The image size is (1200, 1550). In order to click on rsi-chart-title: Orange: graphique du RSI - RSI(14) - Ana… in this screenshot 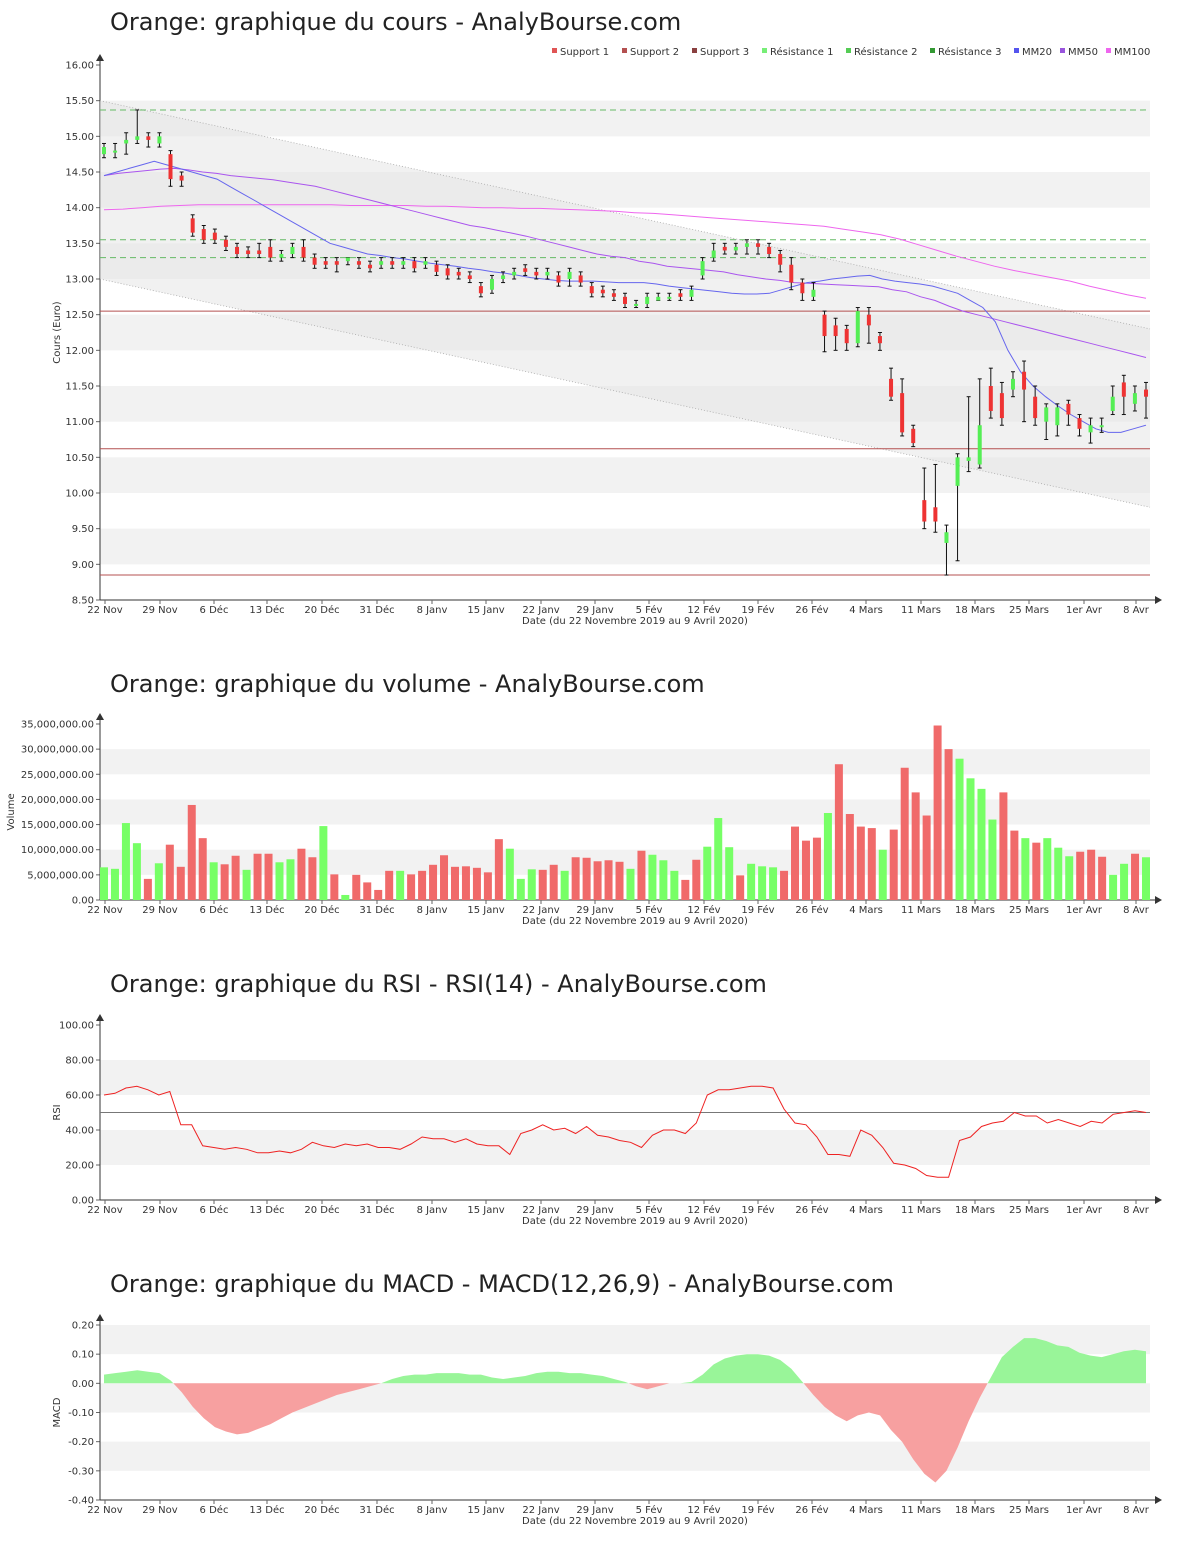, I will do `click(438, 984)`.